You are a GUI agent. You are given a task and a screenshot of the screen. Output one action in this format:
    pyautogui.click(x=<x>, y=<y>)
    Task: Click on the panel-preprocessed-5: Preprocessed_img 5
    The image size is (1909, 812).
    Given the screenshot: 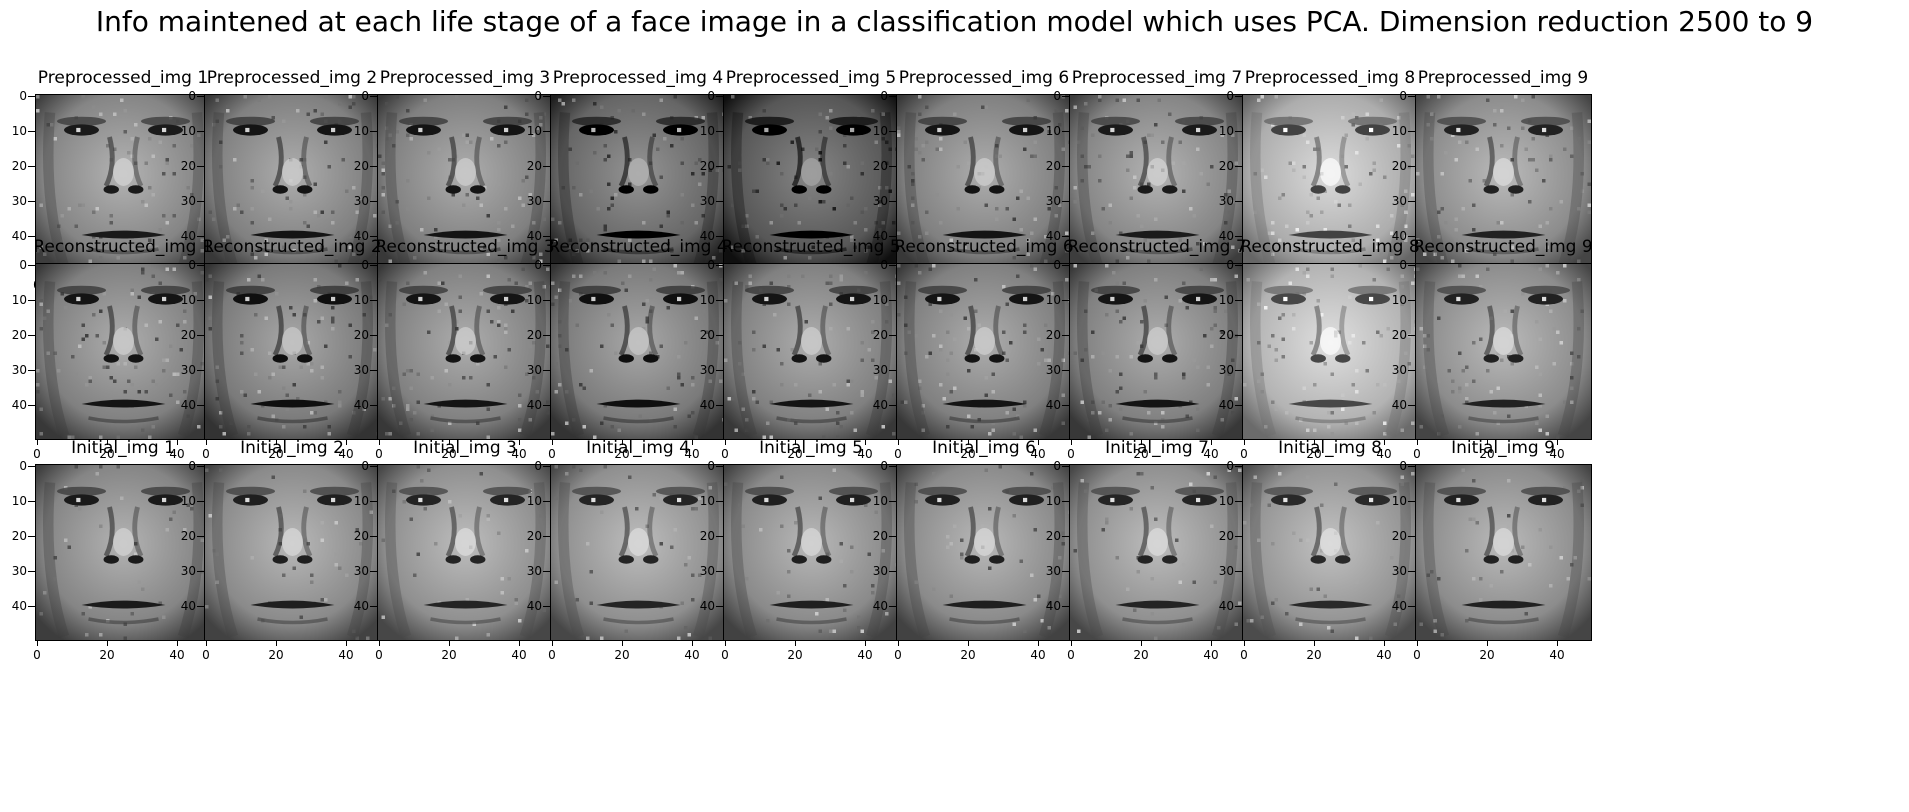 What is the action you would take?
    pyautogui.click(x=800, y=180)
    